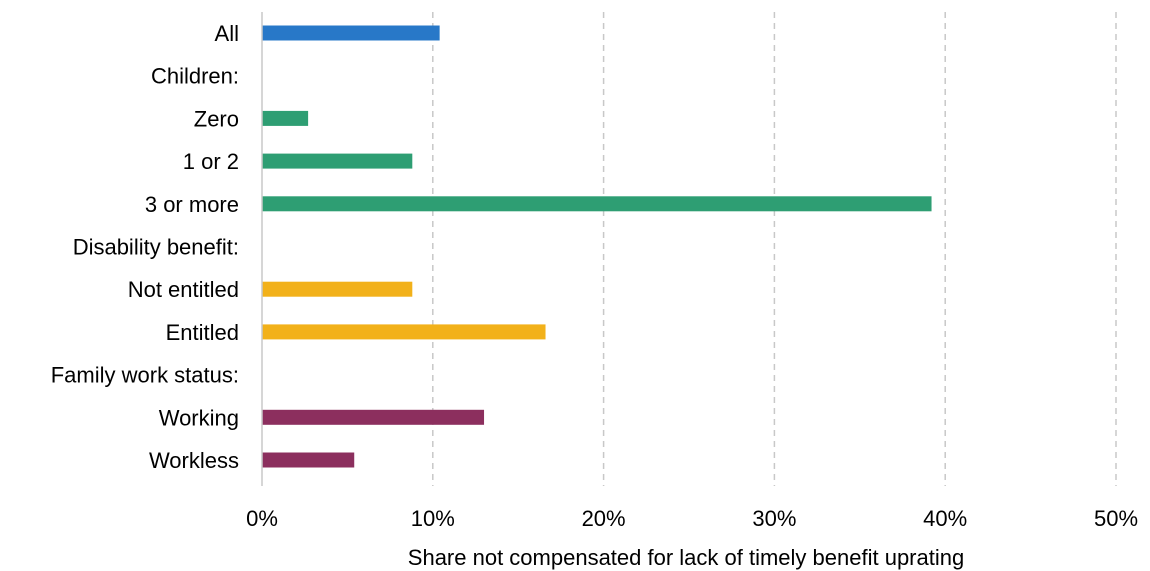  I want to click on category-label: Working, so click(199, 417).